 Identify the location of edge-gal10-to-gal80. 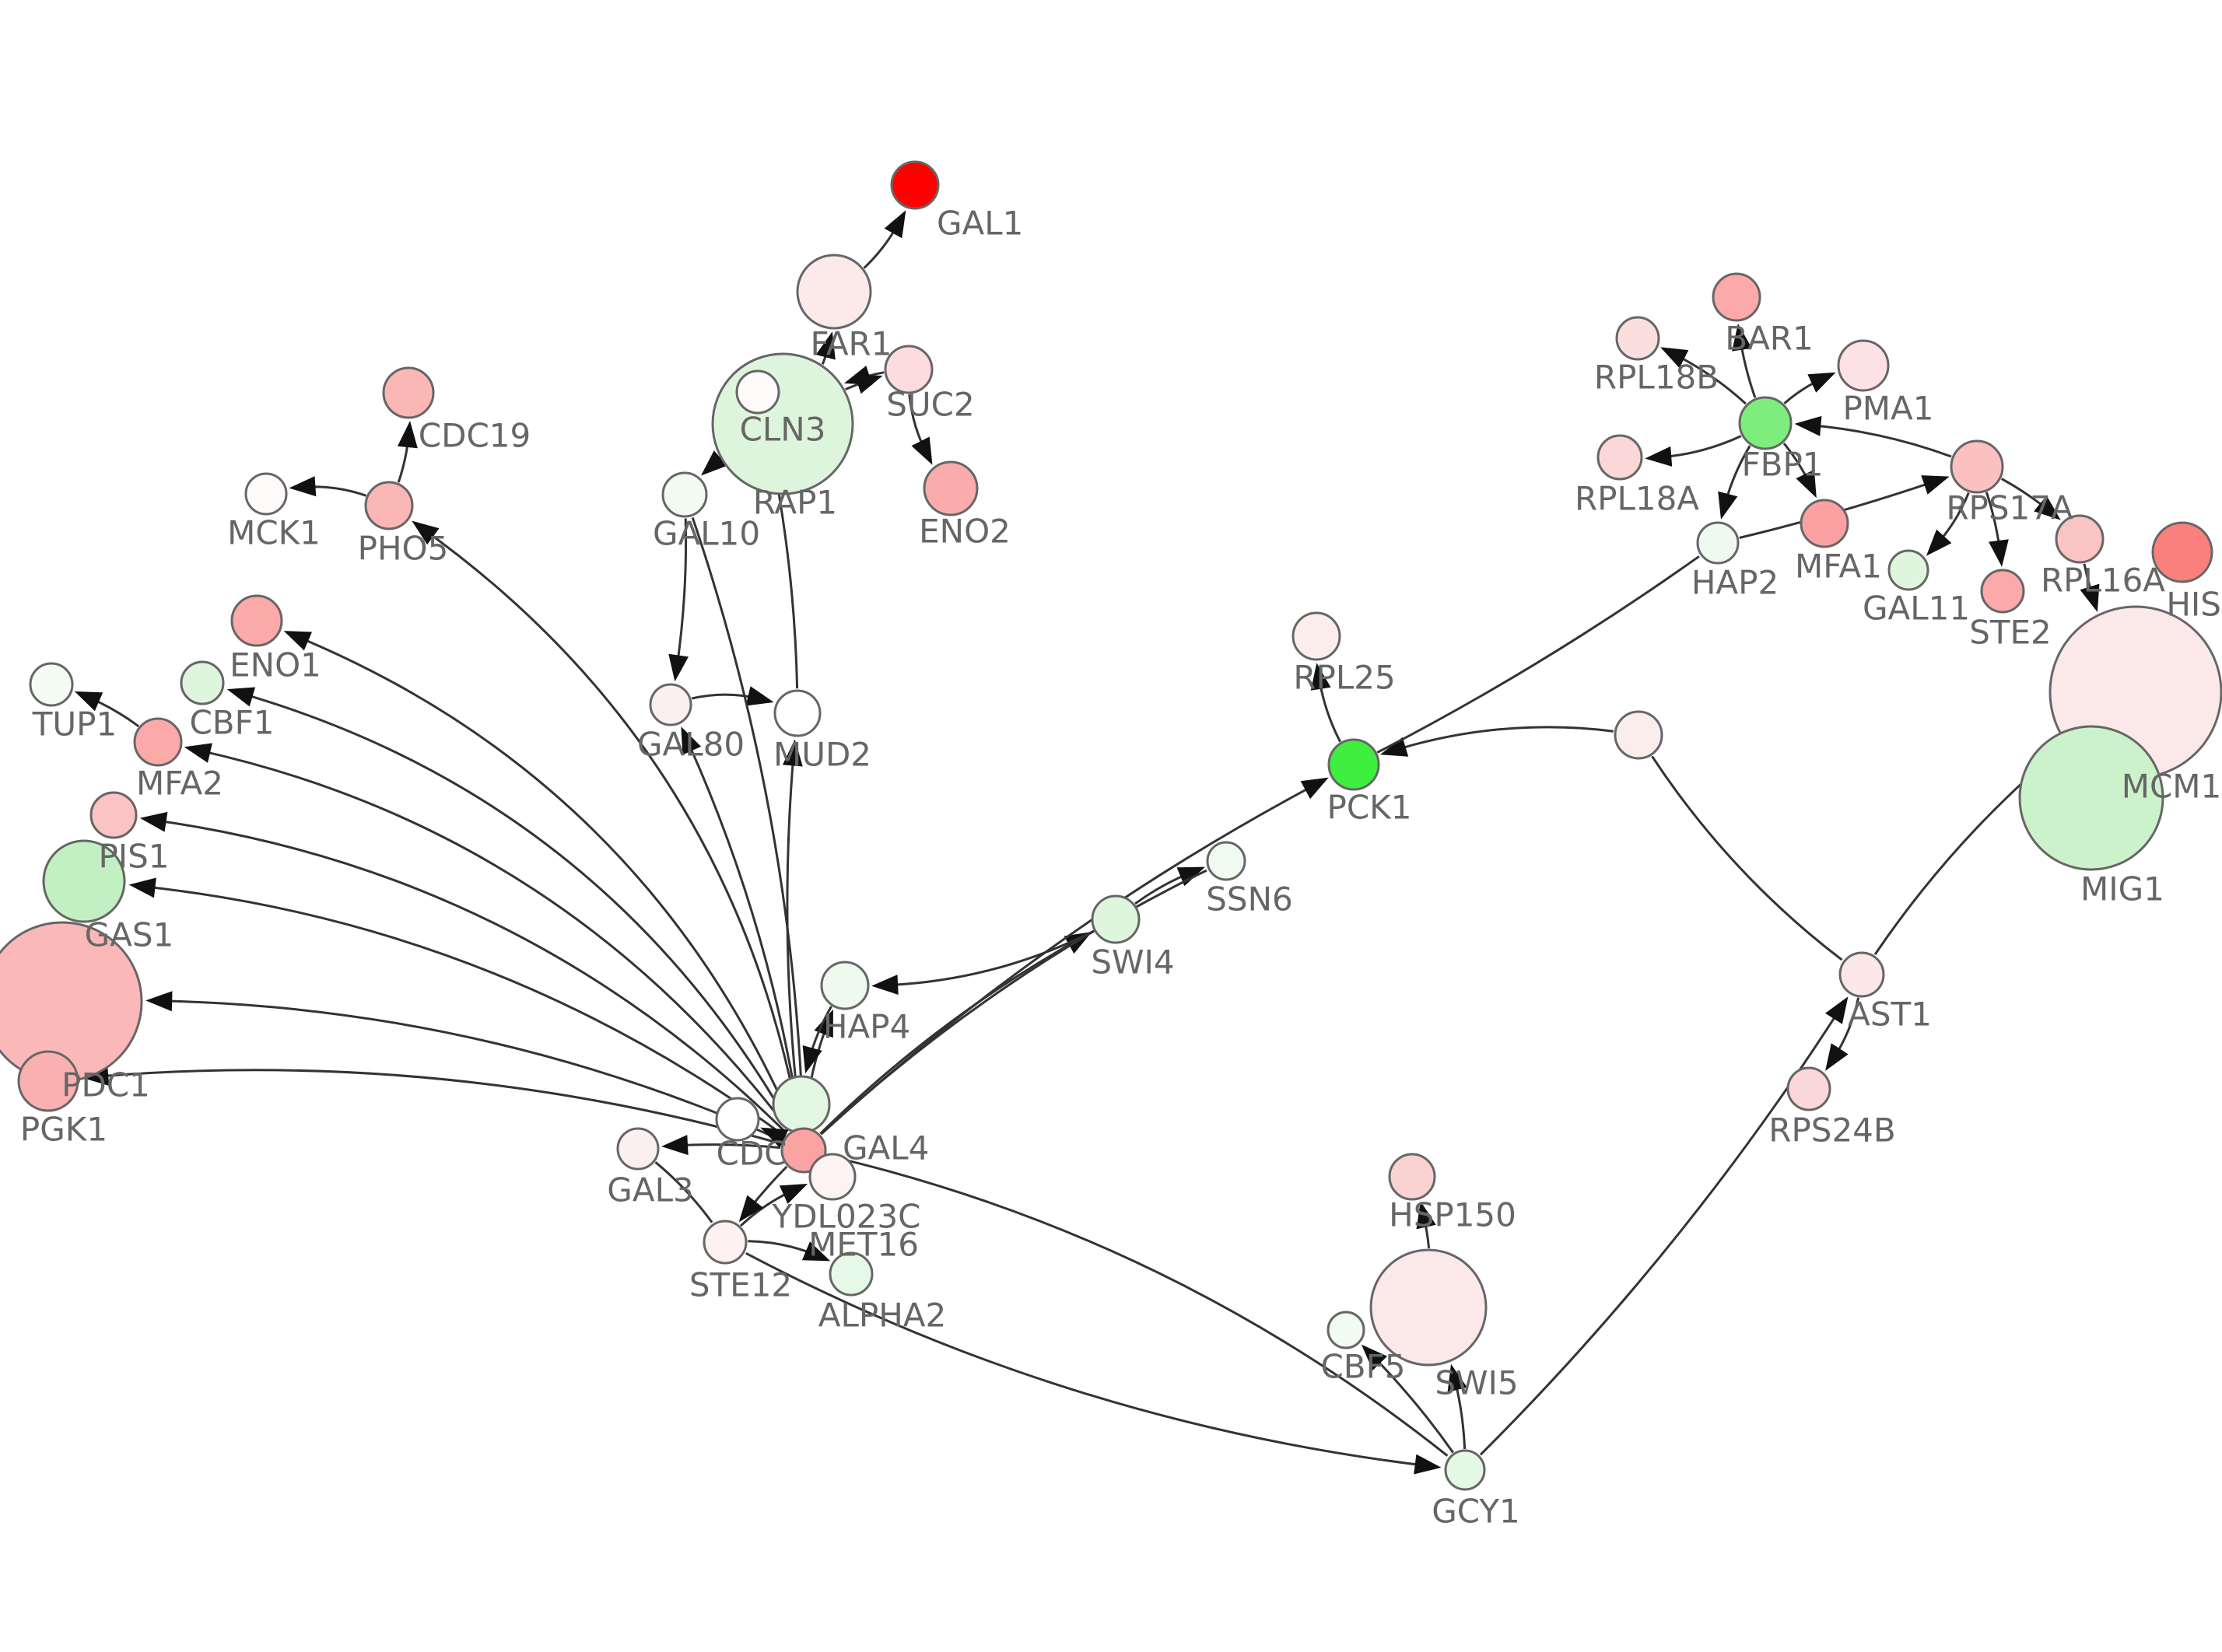
(681, 594).